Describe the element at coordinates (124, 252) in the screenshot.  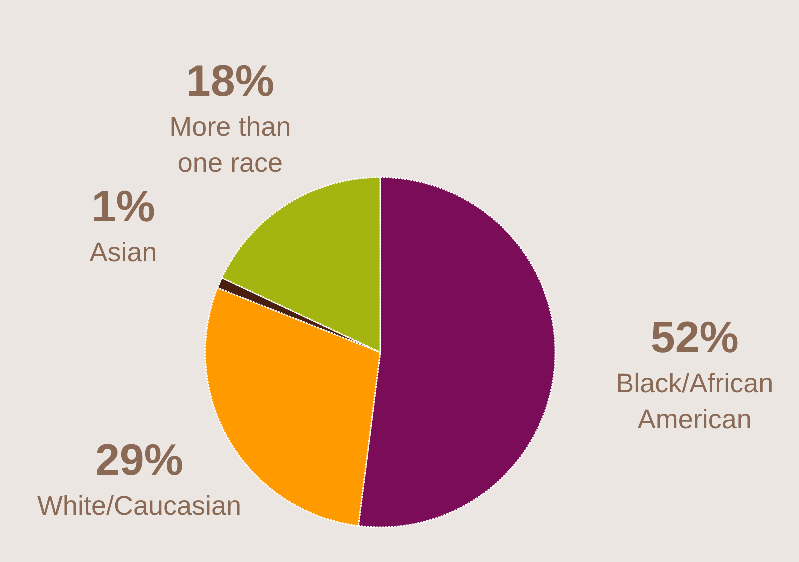
I see `slice-label: Asian` at that location.